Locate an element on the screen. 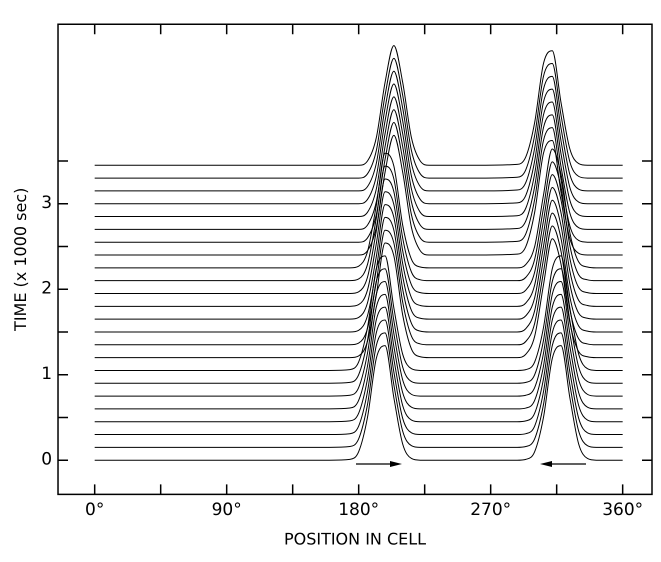 The height and width of the screenshot is (562, 661). y-tick-label: 1 is located at coordinates (46, 374).